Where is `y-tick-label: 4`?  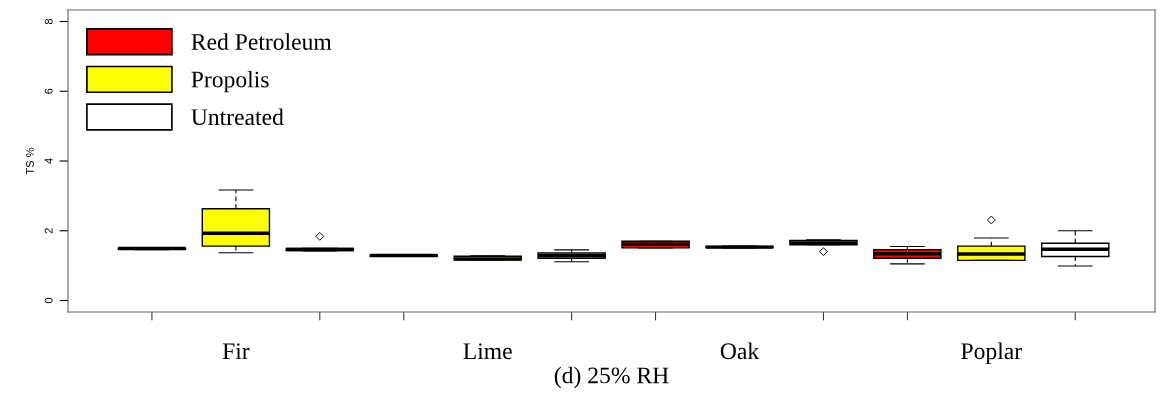
y-tick-label: 4 is located at coordinates (48, 161).